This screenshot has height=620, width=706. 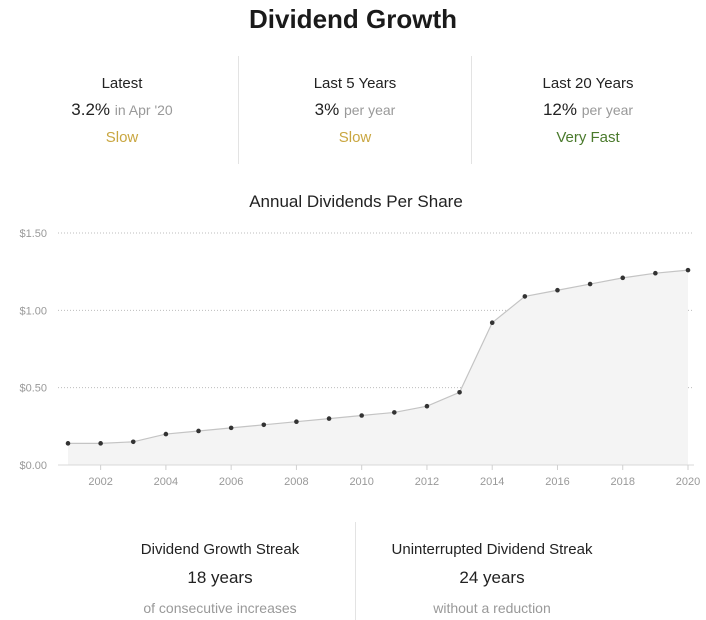 What do you see at coordinates (557, 482) in the screenshot?
I see `x-tick-label: 2016` at bounding box center [557, 482].